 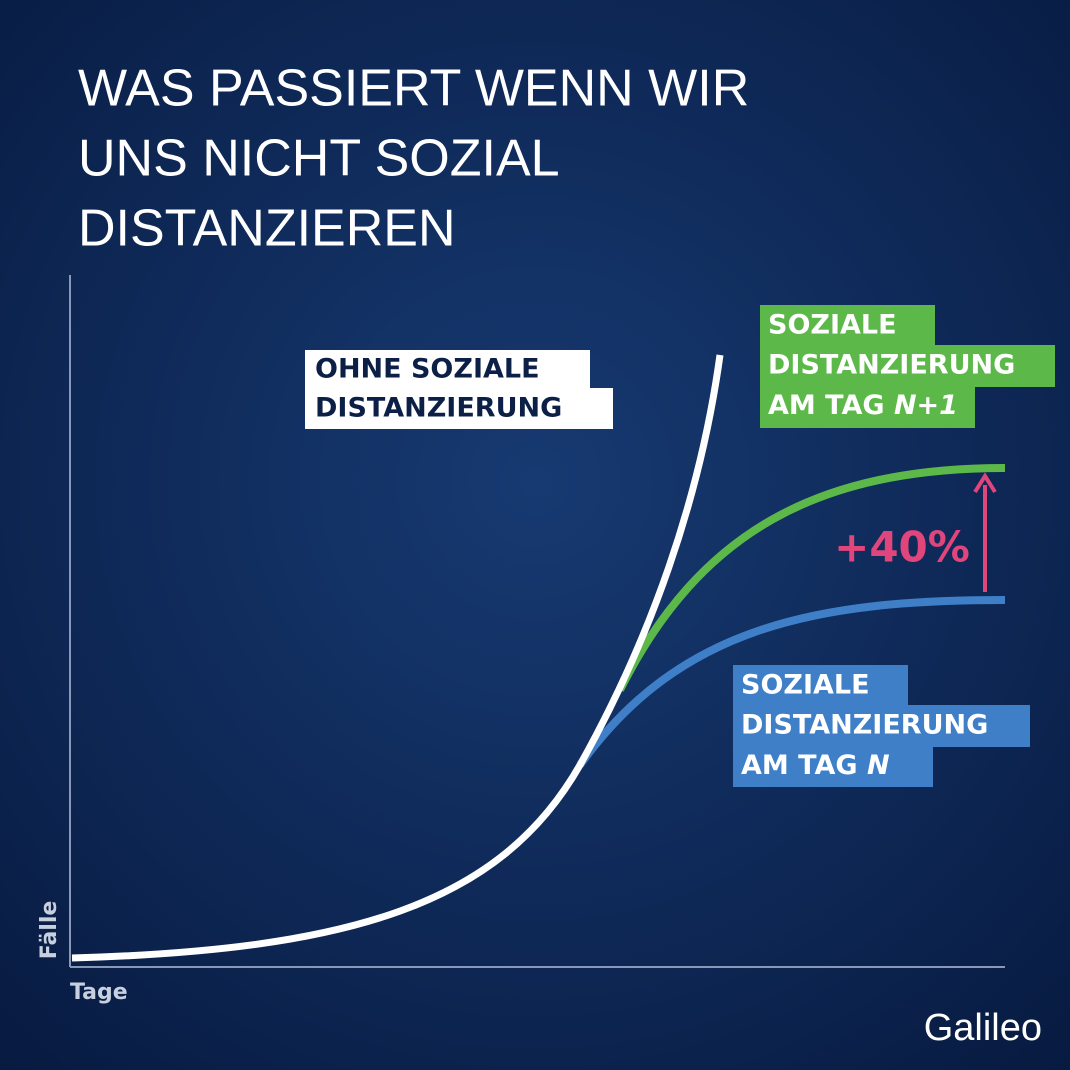 I want to click on title-line: WAS PASSIERT WENN WIR, so click(x=413, y=89).